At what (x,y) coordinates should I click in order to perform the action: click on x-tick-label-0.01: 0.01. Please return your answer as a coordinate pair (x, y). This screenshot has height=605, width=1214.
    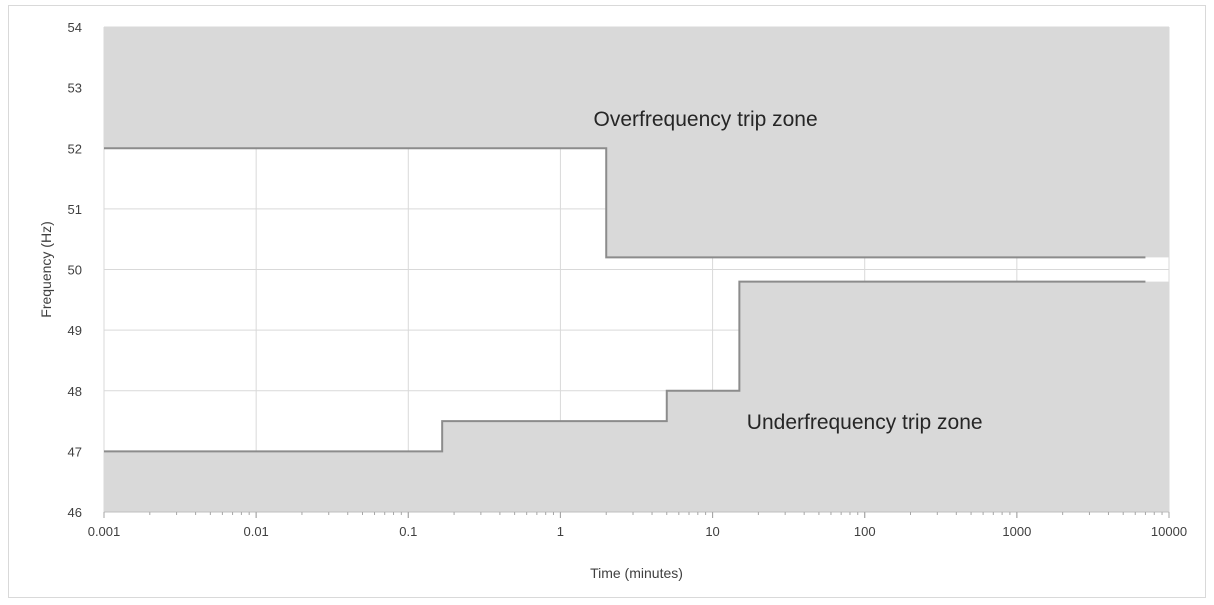
    Looking at the image, I should click on (255, 531).